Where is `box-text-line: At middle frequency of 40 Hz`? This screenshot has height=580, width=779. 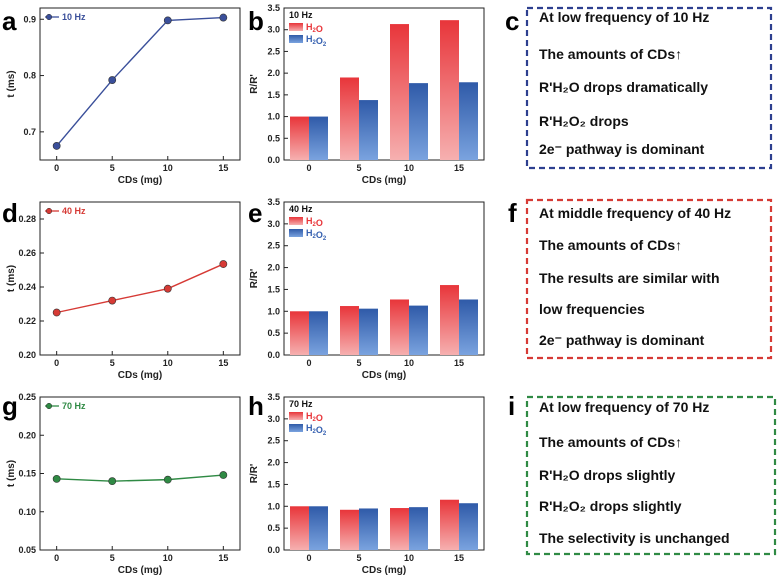 box-text-line: At middle frequency of 40 Hz is located at coordinates (635, 213).